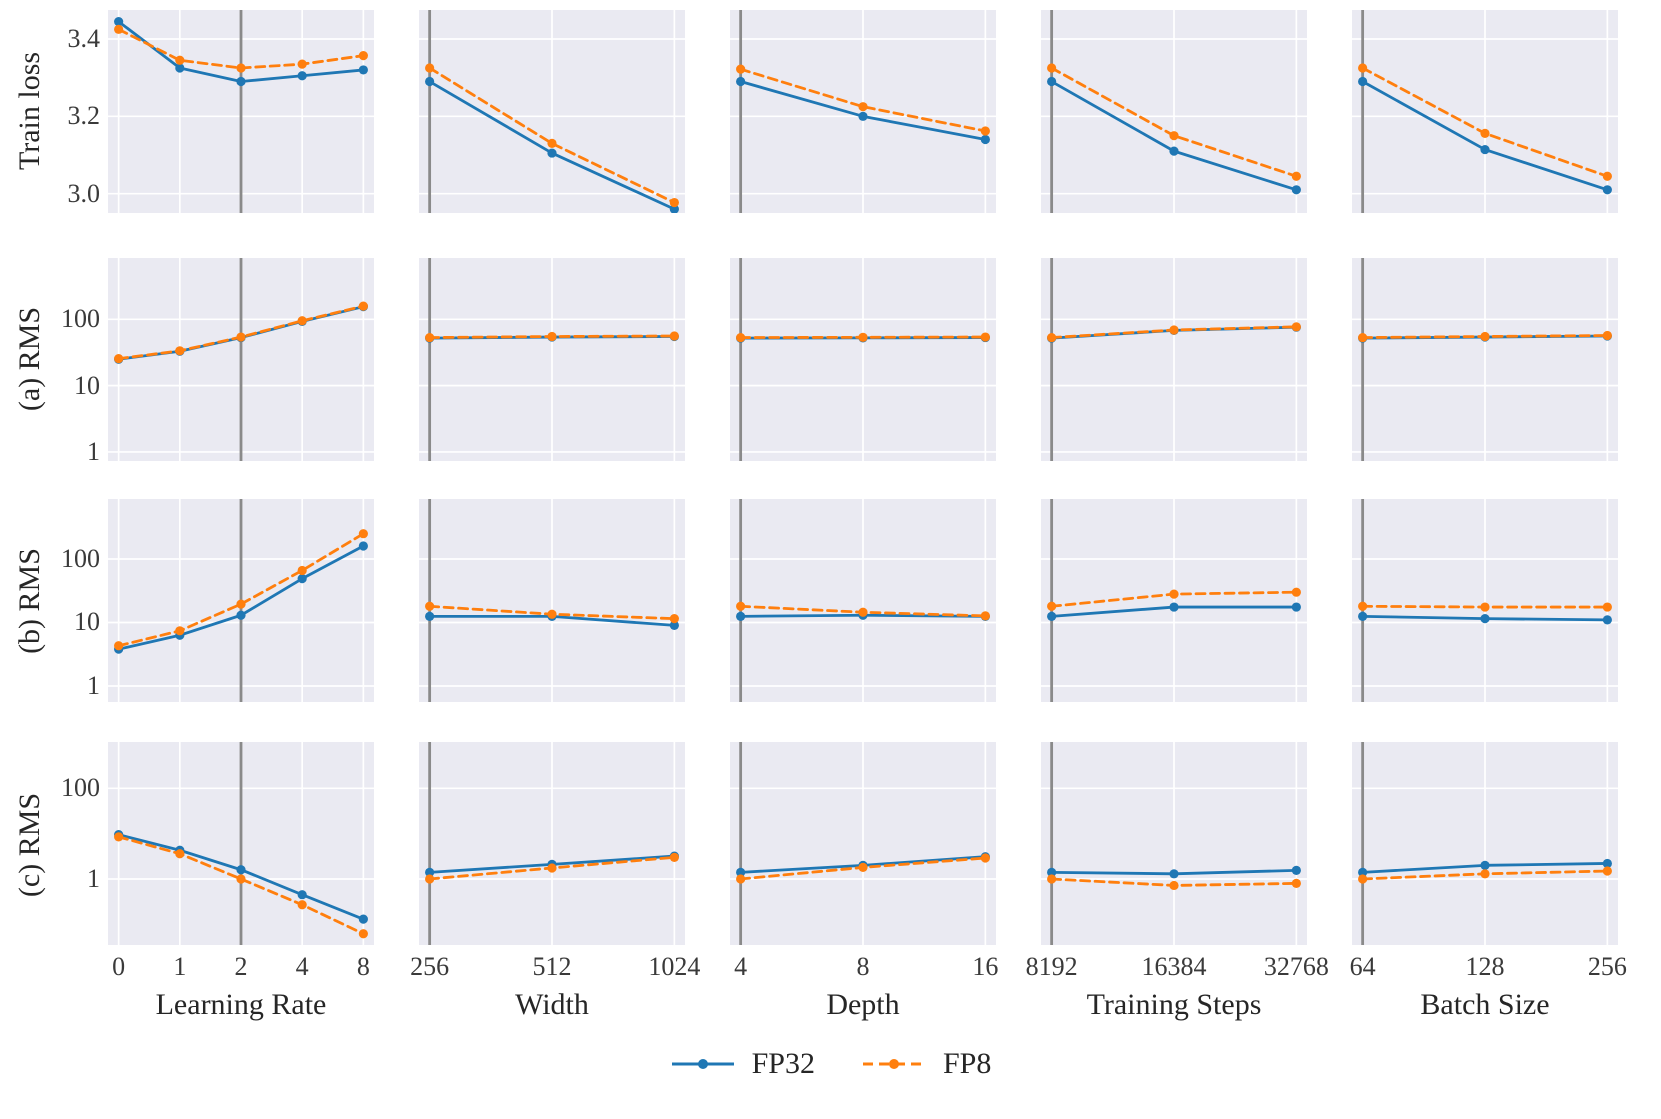 Image resolution: width=1661 pixels, height=1119 pixels. Describe the element at coordinates (241, 966) in the screenshot. I see `x-tick-label: 2` at that location.